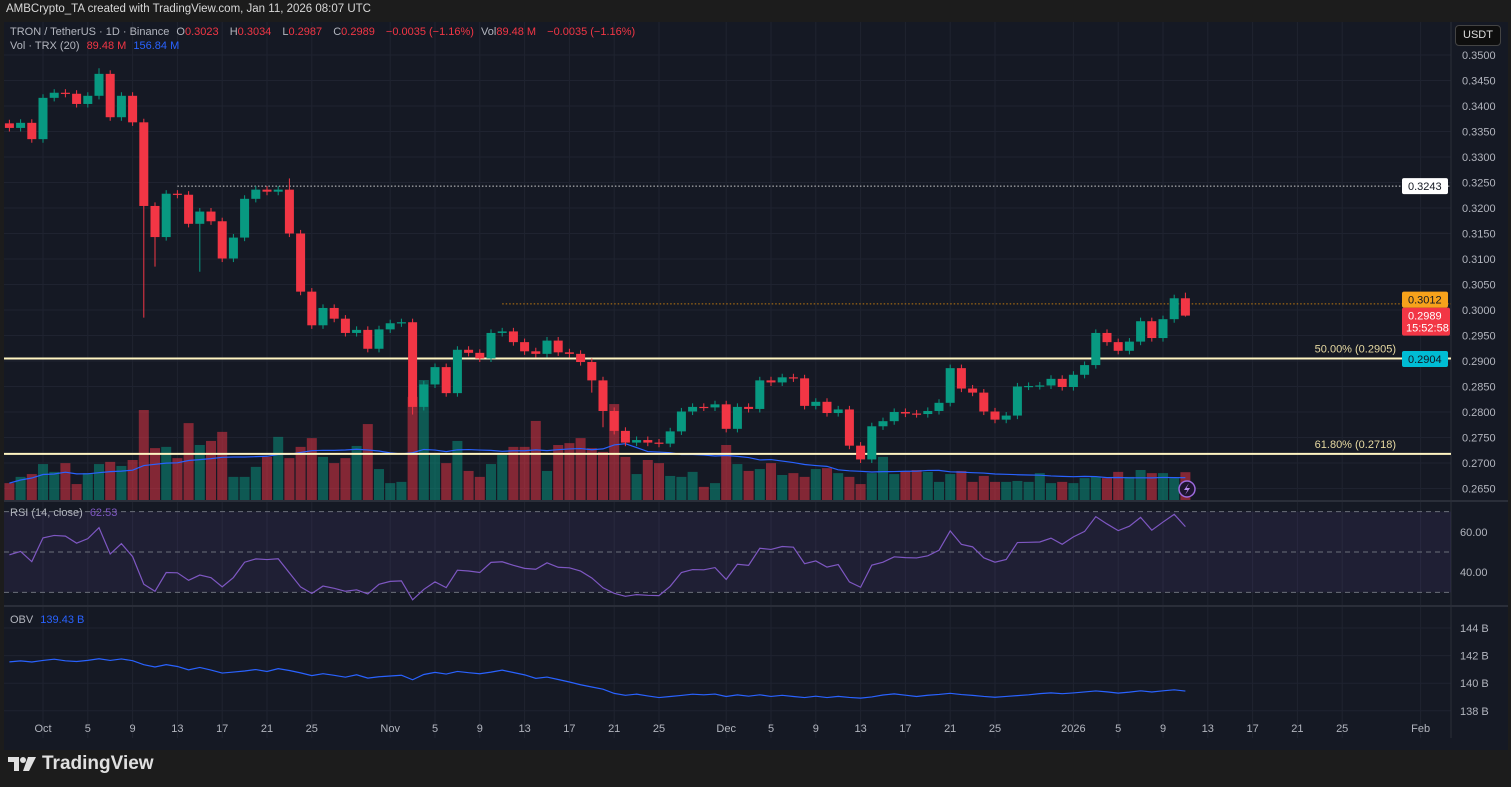  Describe the element at coordinates (1479, 235) in the screenshot. I see `price-tick-label: 0.3150` at that location.